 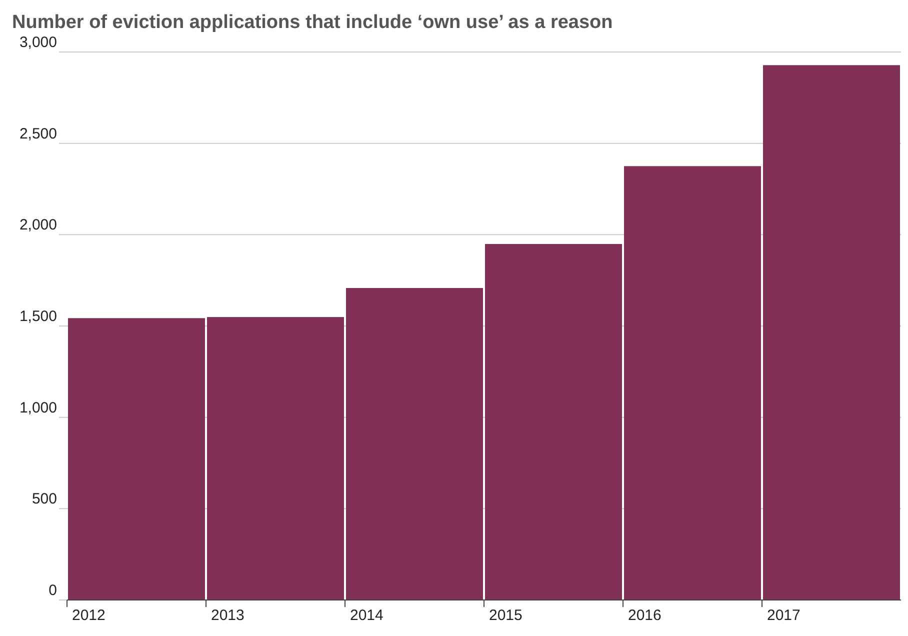 I want to click on chart-title: Number of eviction applications that include ‘own use’ as a reason, so click(x=312, y=22).